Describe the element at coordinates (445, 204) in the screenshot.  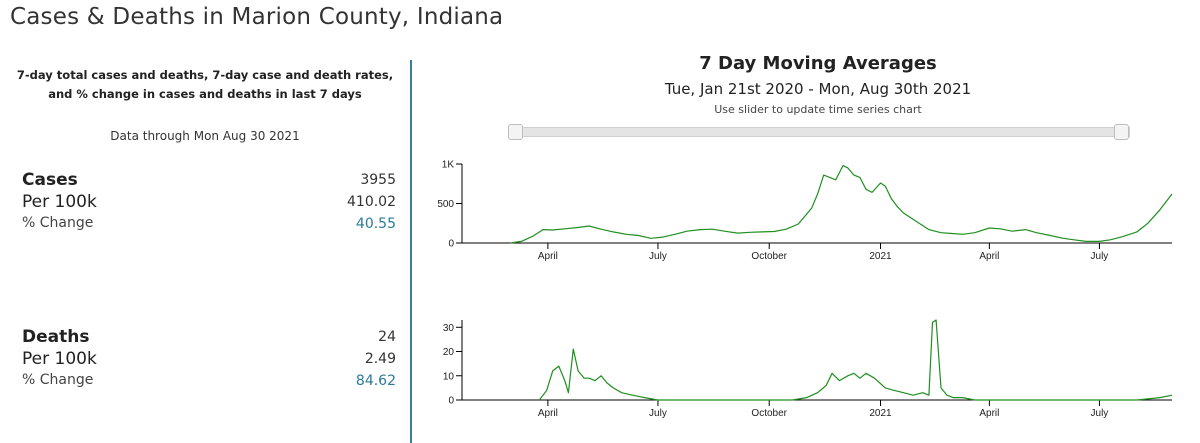
I see `cases-y-tick-label: 500` at that location.